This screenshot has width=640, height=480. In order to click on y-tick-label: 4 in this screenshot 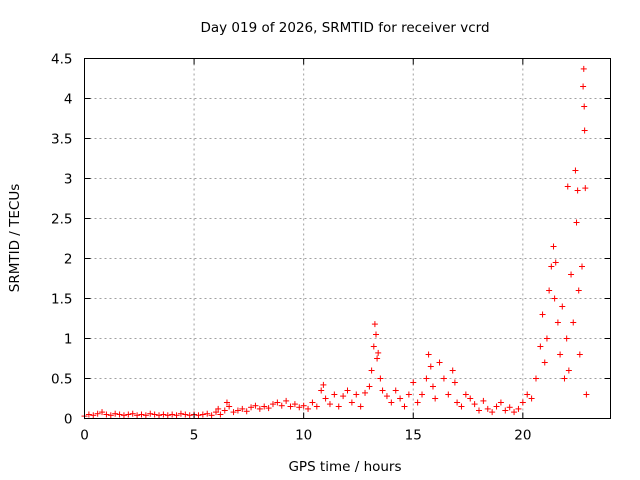, I will do `click(68, 100)`.